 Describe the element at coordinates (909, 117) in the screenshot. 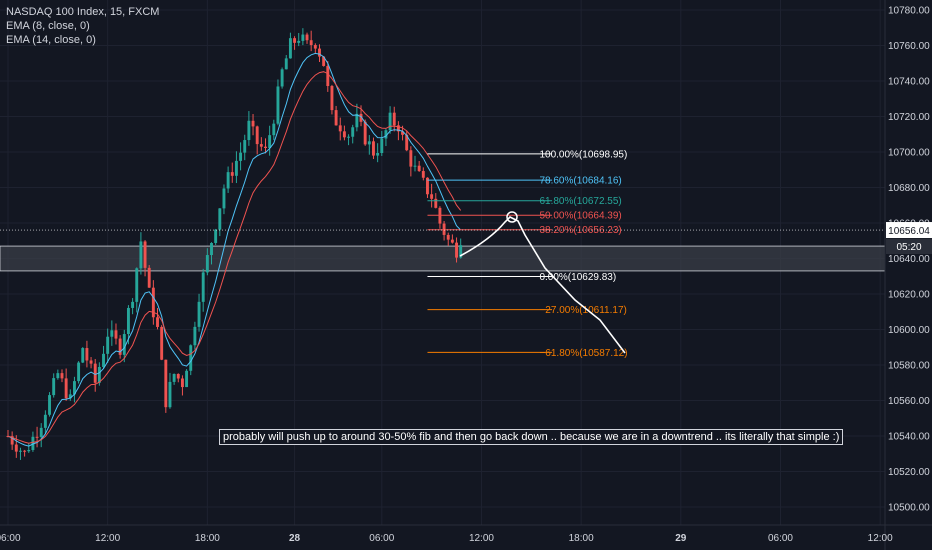

I see `price-tick-label: 10720.00` at that location.